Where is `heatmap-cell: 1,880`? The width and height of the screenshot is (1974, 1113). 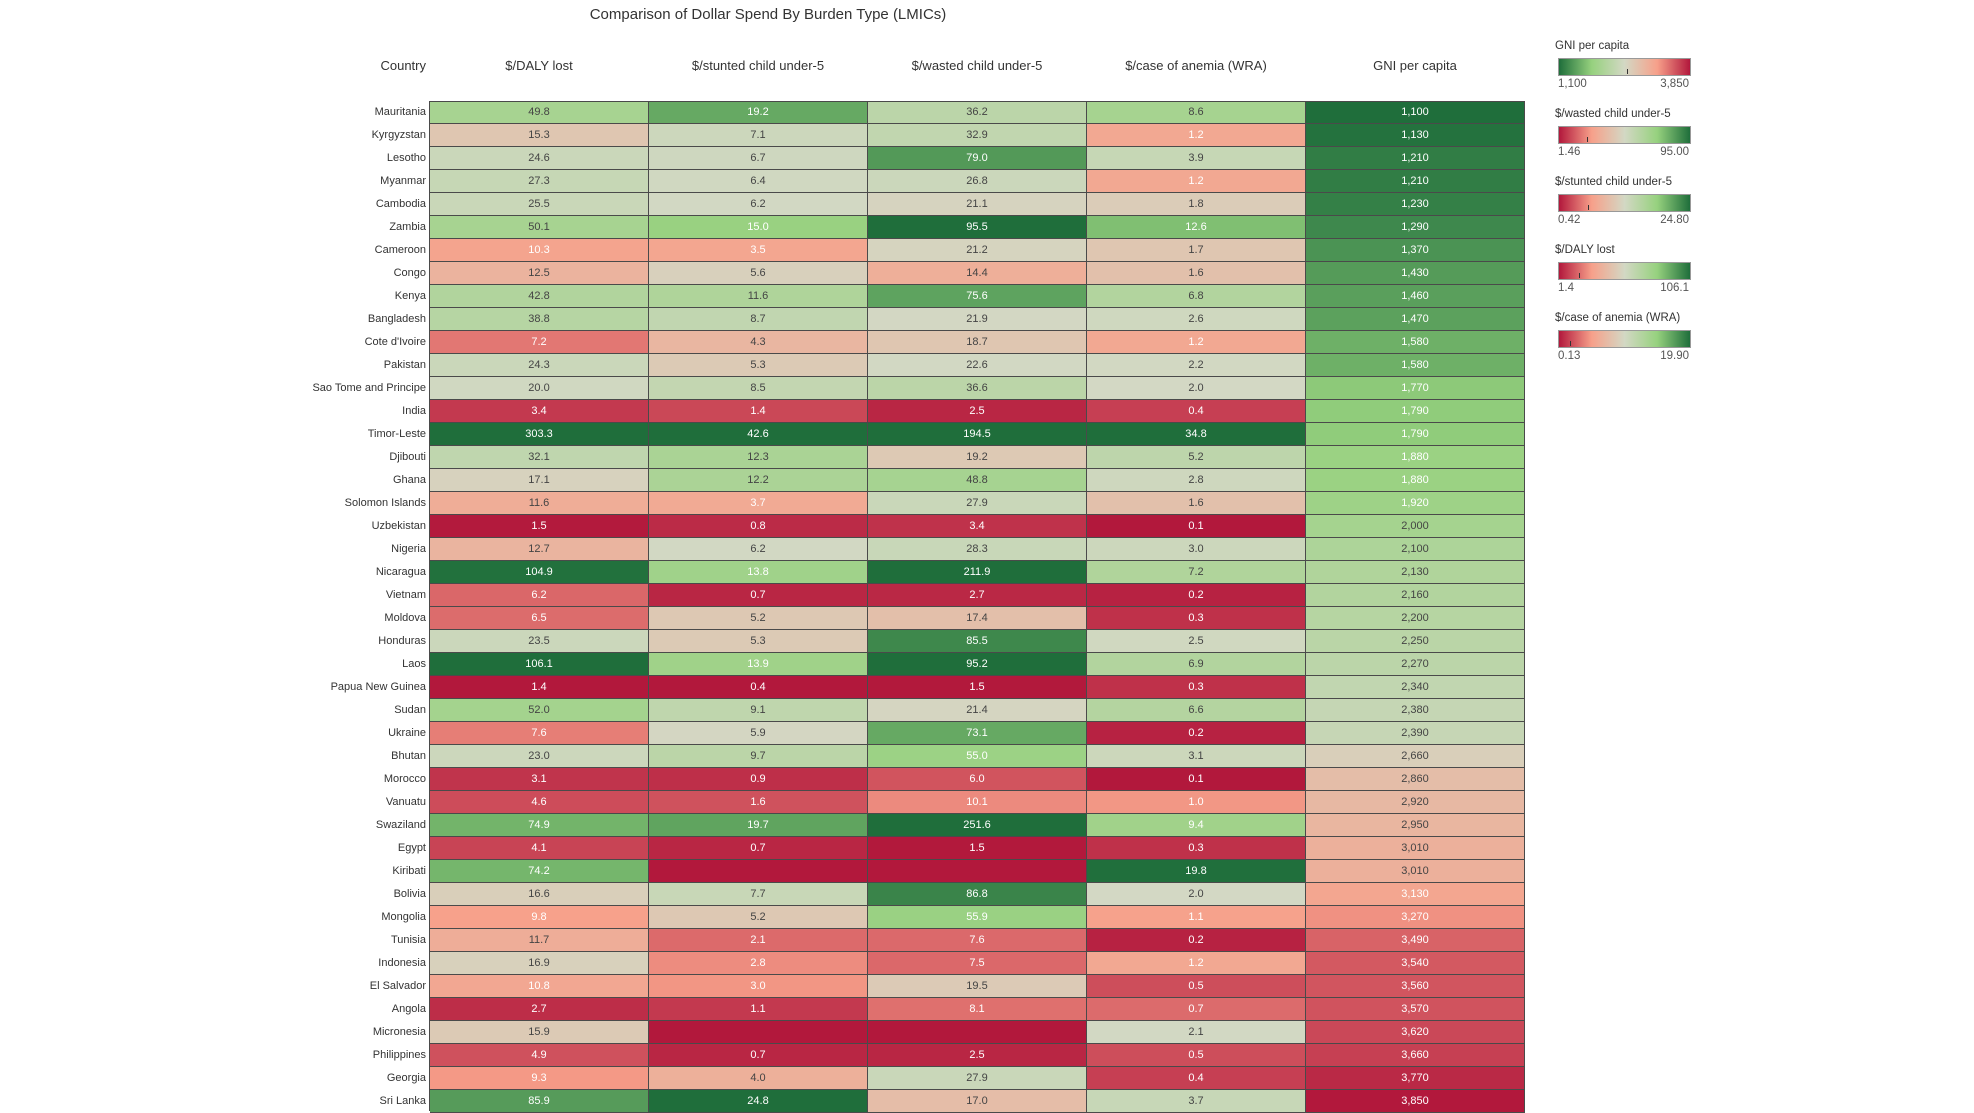
heatmap-cell: 1,880 is located at coordinates (1415, 457).